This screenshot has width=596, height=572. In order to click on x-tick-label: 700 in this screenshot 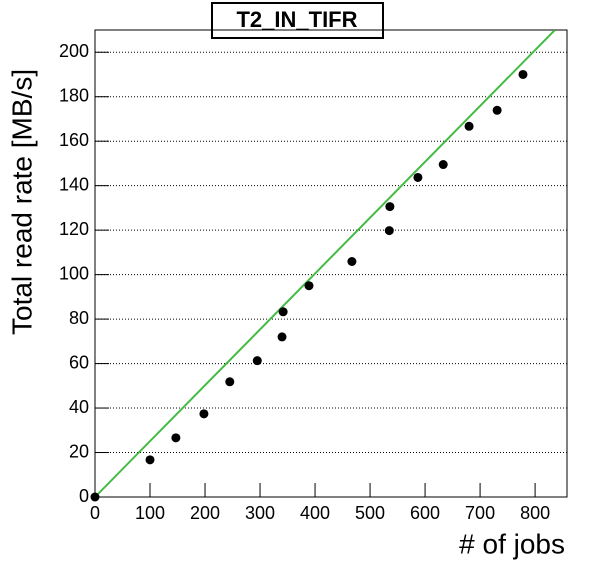, I will do `click(480, 513)`.